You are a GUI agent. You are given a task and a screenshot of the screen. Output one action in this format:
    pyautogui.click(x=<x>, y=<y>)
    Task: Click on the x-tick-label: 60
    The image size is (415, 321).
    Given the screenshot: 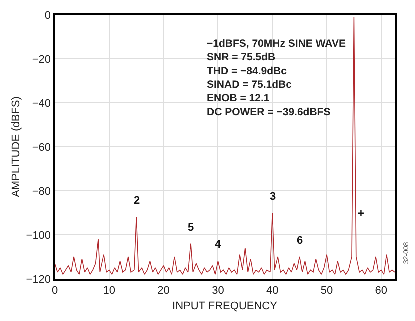 What is the action you would take?
    pyautogui.click(x=381, y=290)
    